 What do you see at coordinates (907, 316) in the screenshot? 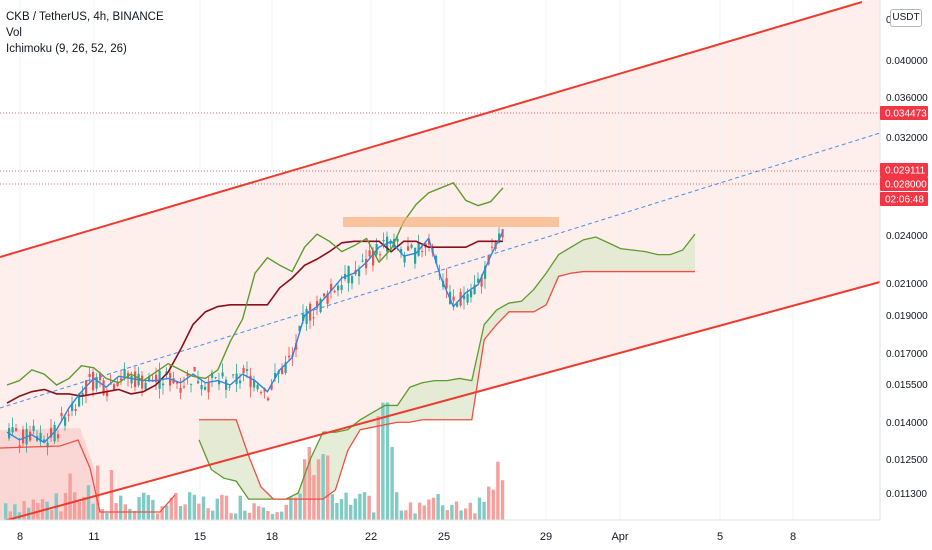
I see `price-tick-label: 0.019000` at bounding box center [907, 316].